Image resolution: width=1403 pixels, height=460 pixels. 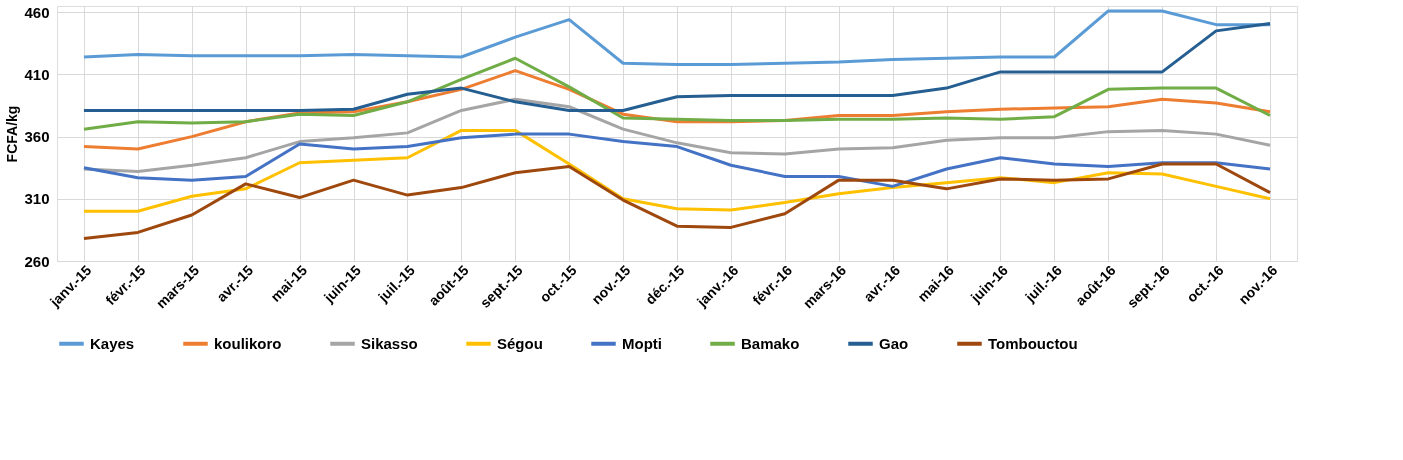 What do you see at coordinates (112, 343) in the screenshot?
I see `legend-label: Kayes` at bounding box center [112, 343].